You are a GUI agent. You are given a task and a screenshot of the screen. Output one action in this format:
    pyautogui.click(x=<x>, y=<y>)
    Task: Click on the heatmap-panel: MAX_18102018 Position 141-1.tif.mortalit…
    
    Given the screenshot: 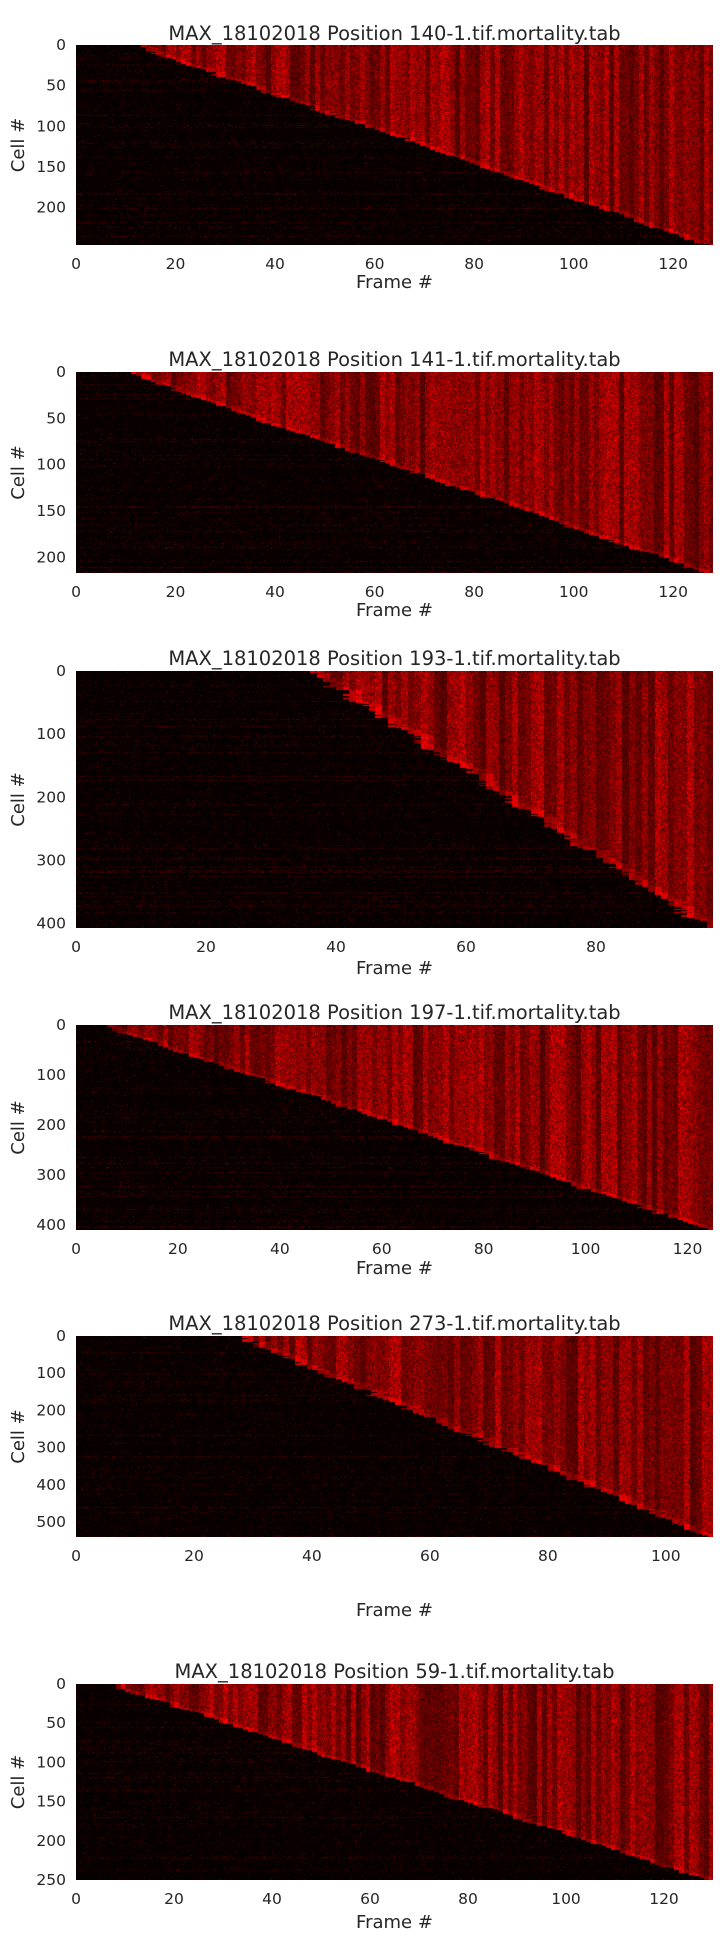 What is the action you would take?
    pyautogui.click(x=360, y=484)
    